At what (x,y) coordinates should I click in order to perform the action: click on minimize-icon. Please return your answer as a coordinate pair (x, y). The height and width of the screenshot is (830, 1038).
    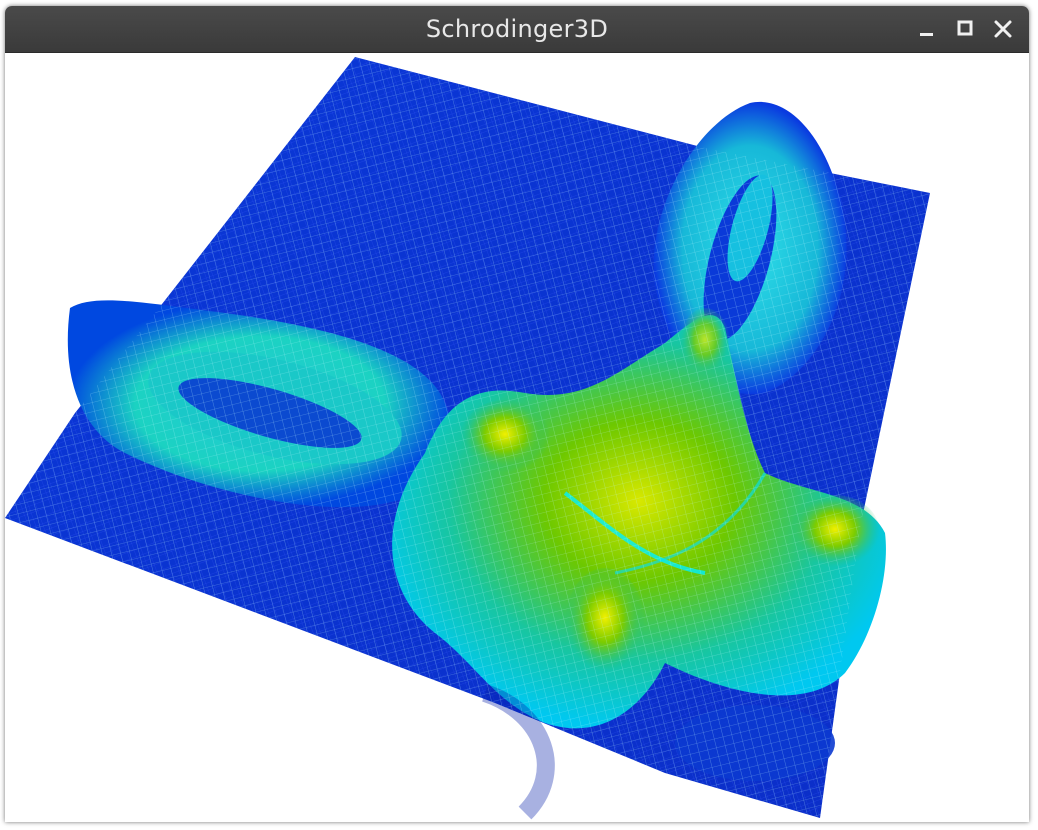
    Looking at the image, I should click on (926, 34).